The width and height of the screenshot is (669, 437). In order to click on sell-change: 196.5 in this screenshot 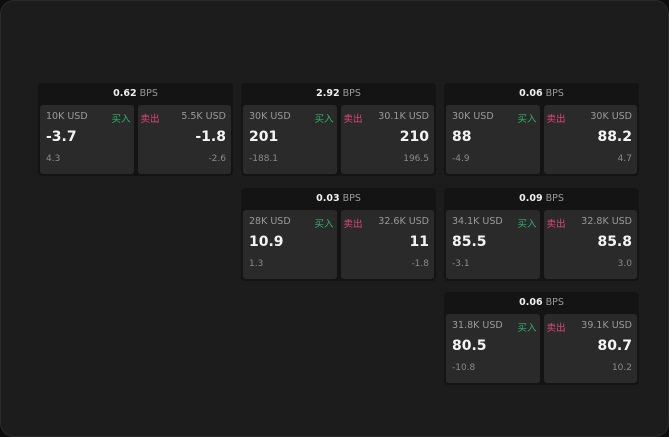, I will do `click(416, 159)`.